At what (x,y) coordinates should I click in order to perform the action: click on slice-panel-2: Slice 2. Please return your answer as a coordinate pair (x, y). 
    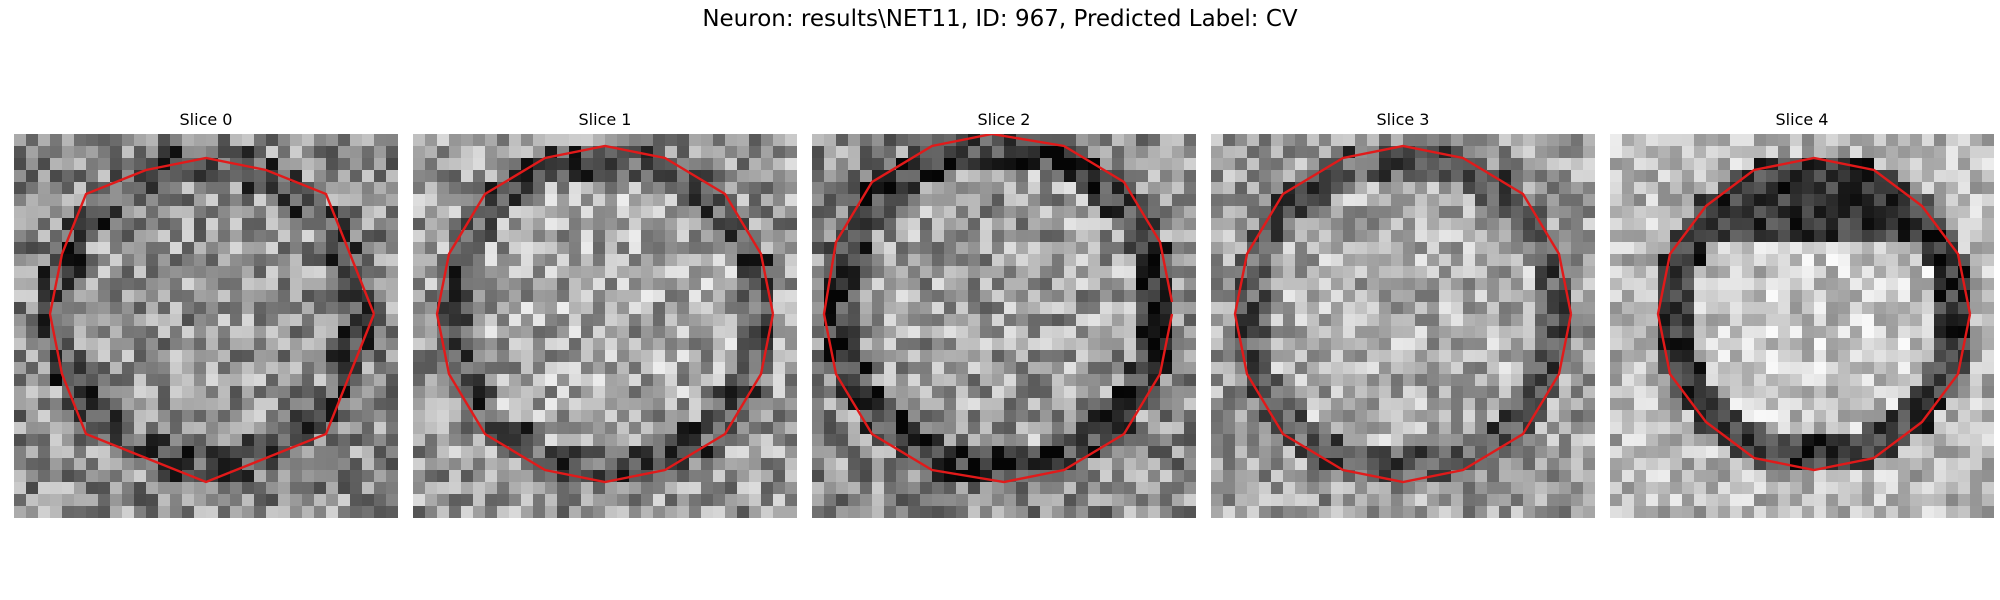
    Looking at the image, I should click on (1004, 313).